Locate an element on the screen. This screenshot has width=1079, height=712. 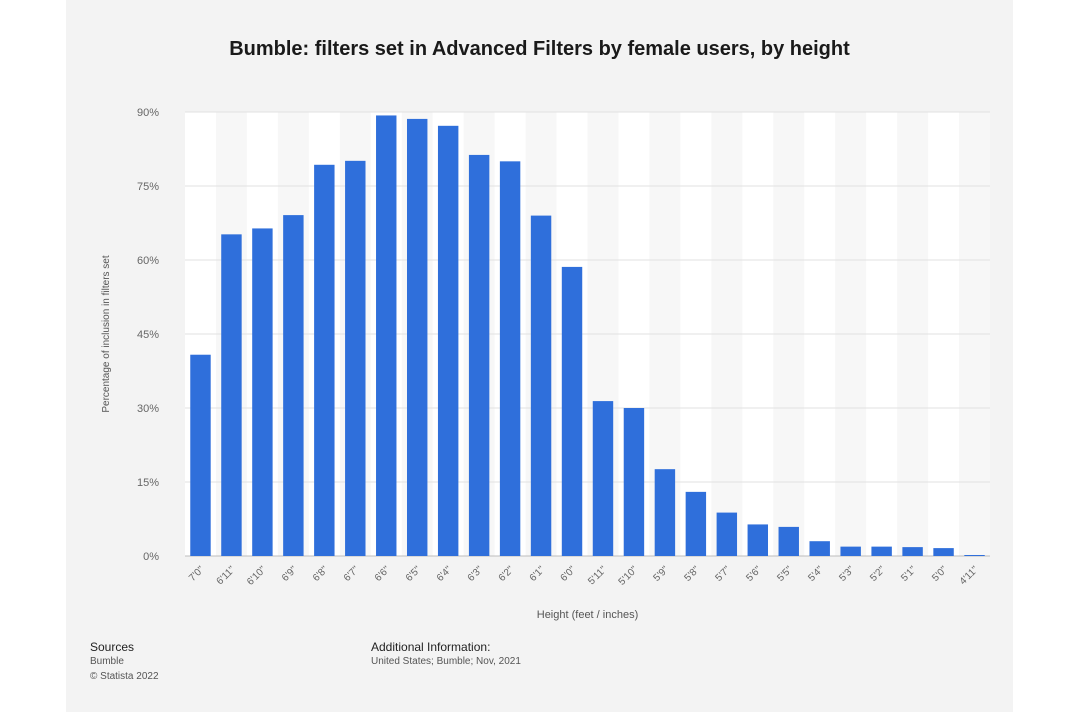
y-tick-label: 0% is located at coordinates (151, 557).